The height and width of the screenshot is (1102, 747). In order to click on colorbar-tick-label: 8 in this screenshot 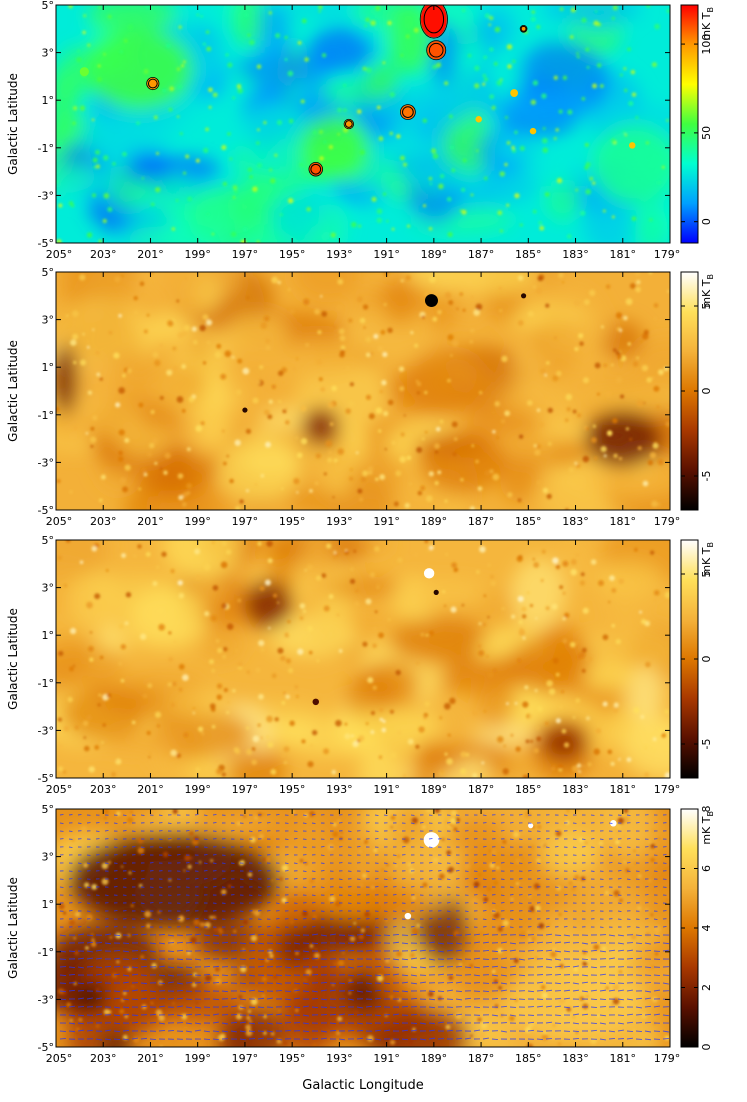, I will do `click(706, 809)`.